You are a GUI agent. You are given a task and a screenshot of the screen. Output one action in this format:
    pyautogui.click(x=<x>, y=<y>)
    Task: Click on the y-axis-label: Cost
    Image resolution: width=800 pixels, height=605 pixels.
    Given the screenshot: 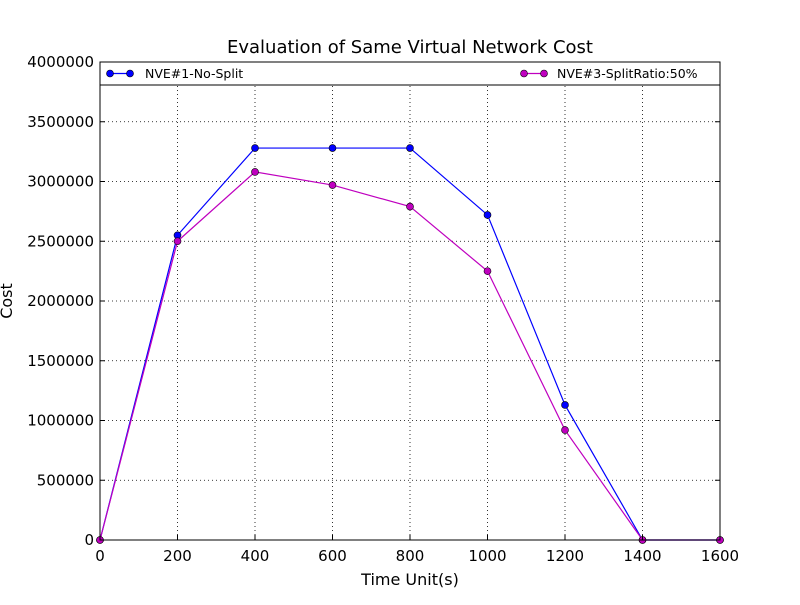 What is the action you would take?
    pyautogui.click(x=8, y=301)
    